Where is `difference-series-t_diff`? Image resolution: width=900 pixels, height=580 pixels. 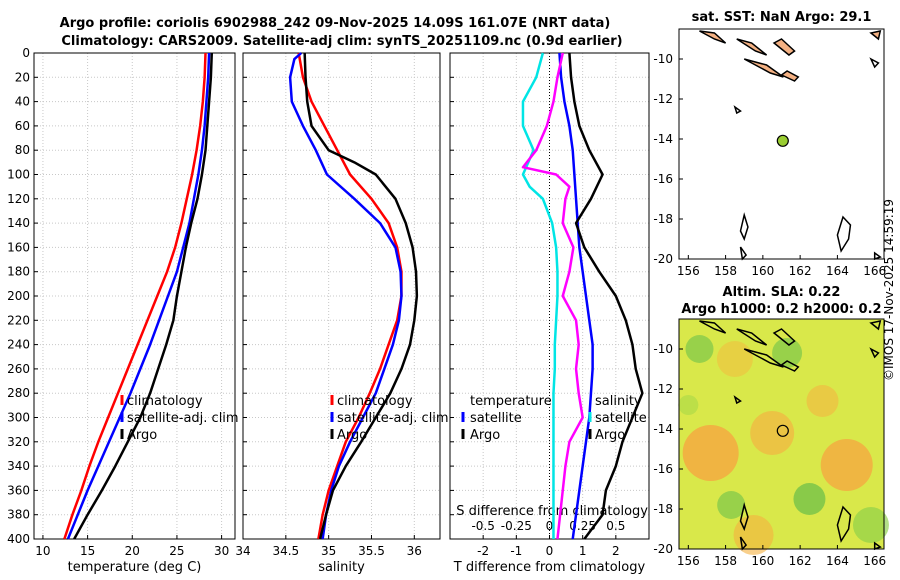
difference-series-t_diff is located at coordinates (540, 295).